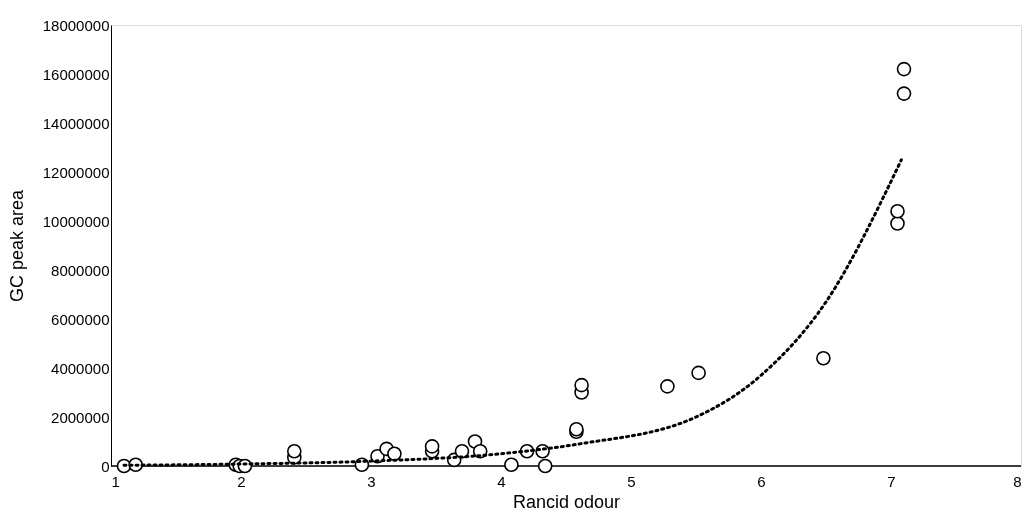 The image size is (1030, 515). Describe the element at coordinates (371, 481) in the screenshot. I see `x-tick-label: 3` at that location.